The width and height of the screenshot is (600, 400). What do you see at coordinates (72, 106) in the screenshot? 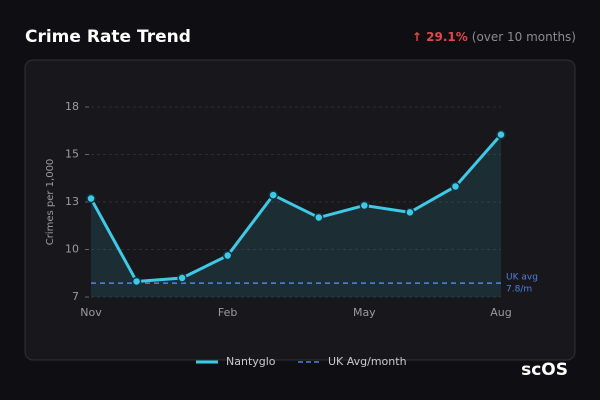
I see `y-tick-label: 18` at bounding box center [72, 106].